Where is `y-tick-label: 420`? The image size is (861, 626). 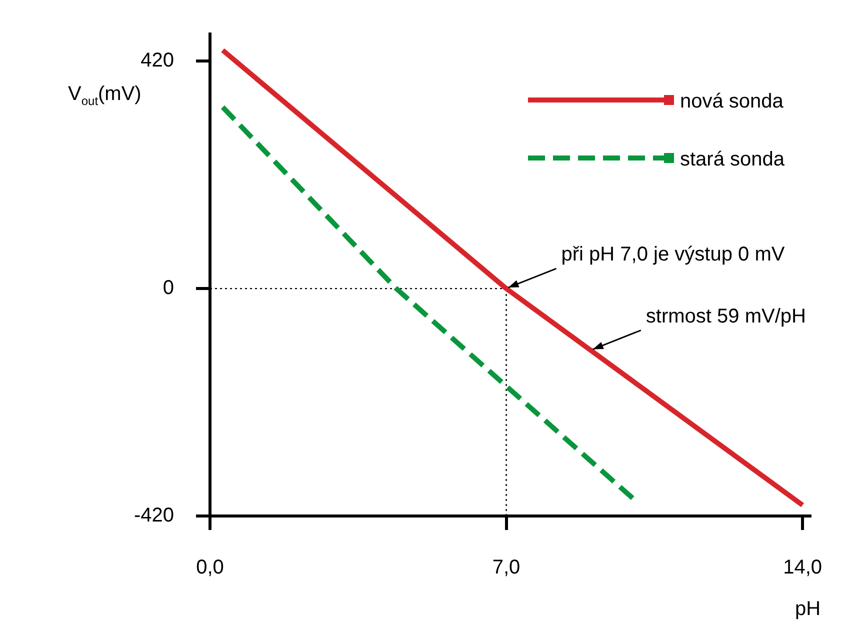
y-tick-label: 420 is located at coordinates (157, 61).